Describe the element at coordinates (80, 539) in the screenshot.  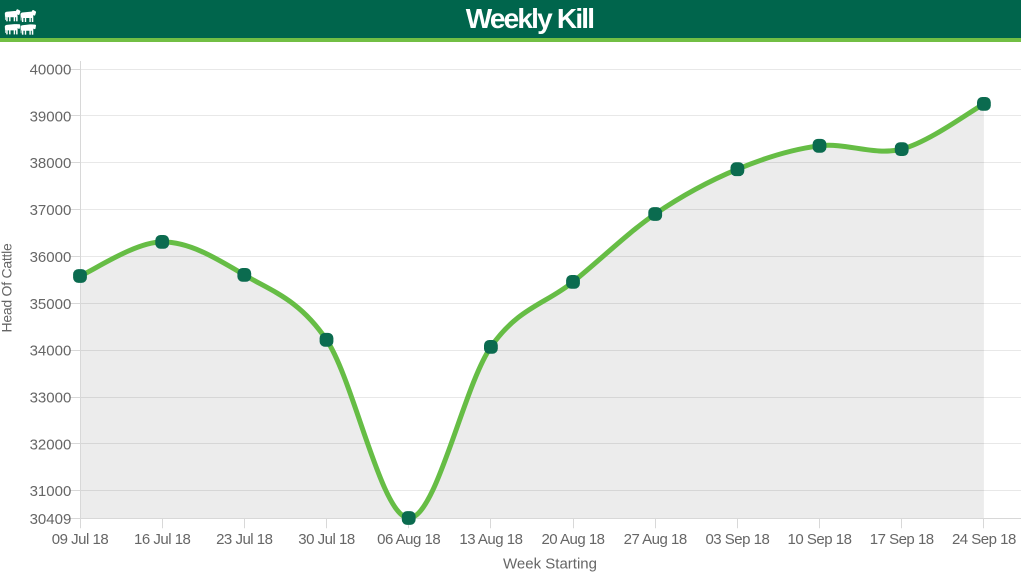
I see `svg-text: 09 Jul 18` at that location.